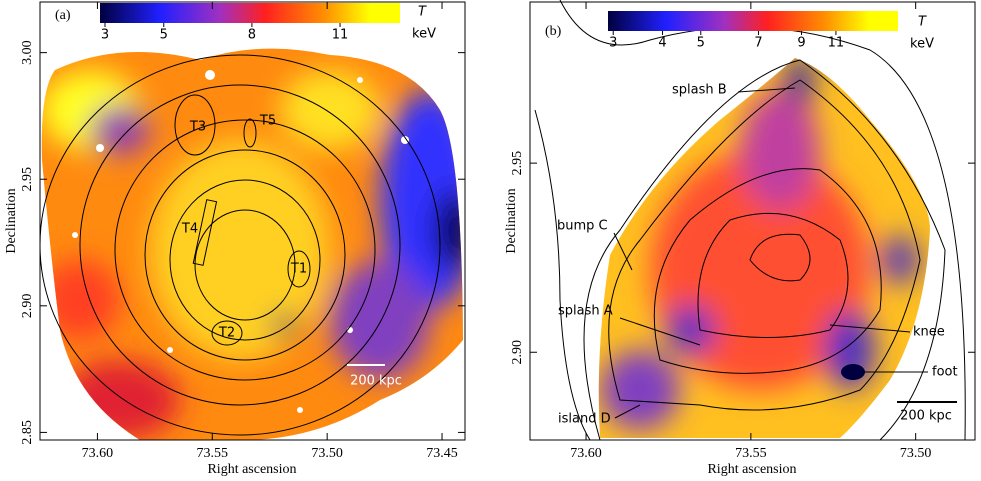 This screenshot has height=481, width=981. What do you see at coordinates (584, 419) in the screenshot?
I see `annotation: island D` at bounding box center [584, 419].